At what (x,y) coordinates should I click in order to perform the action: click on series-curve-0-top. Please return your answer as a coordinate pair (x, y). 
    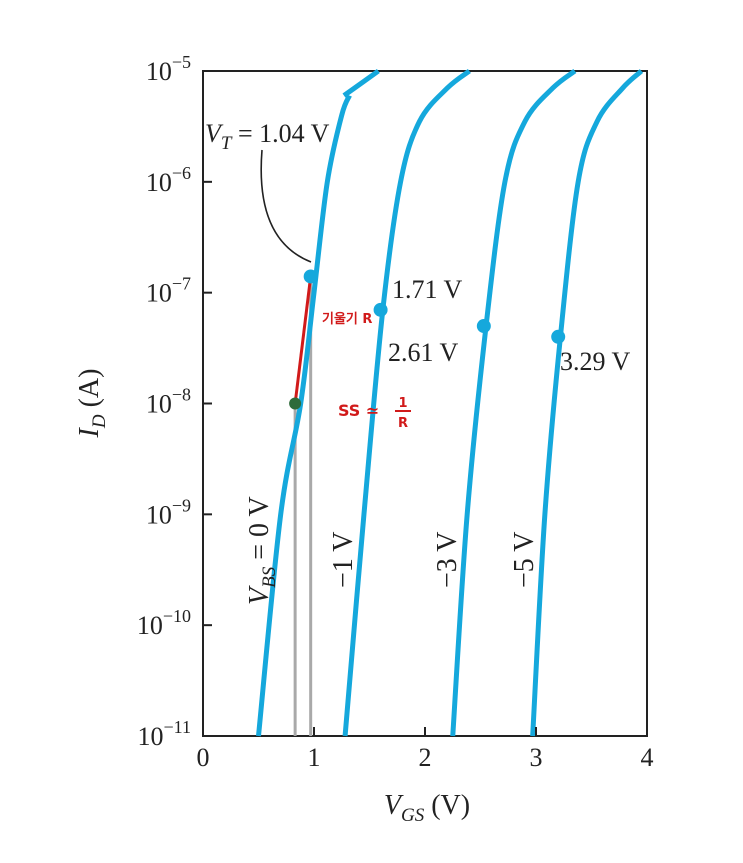
    Looking at the image, I should click on (361, 83).